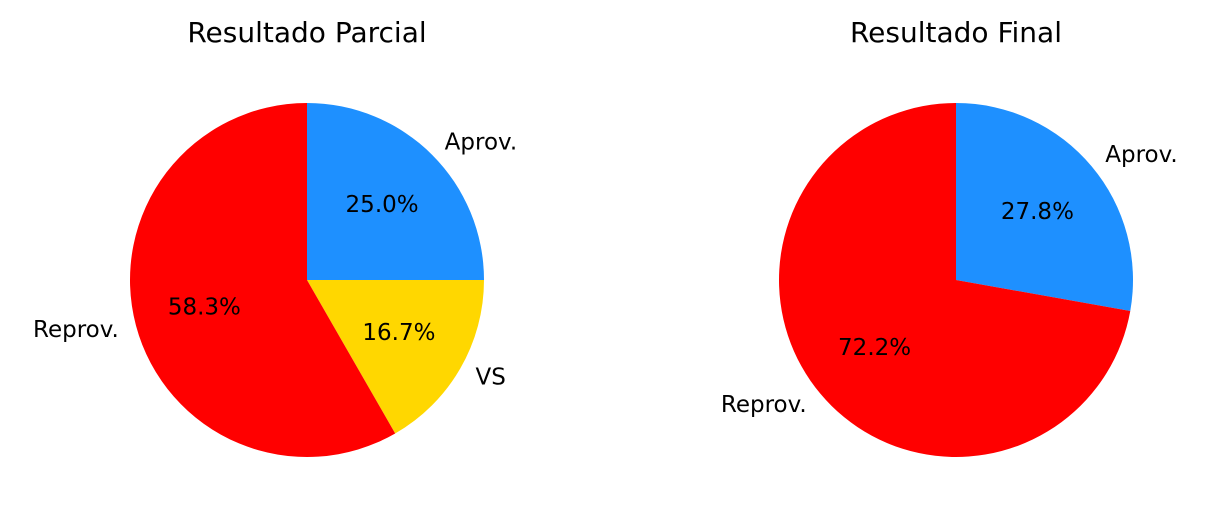 The image size is (1209, 521). What do you see at coordinates (491, 378) in the screenshot?
I see `slice-label-vs: VS` at bounding box center [491, 378].